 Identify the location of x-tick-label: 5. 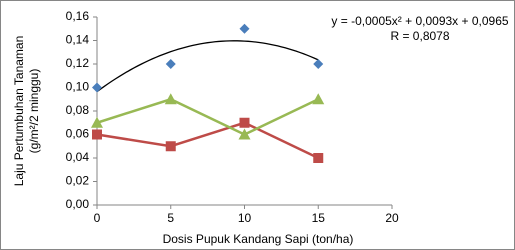
(170, 218).